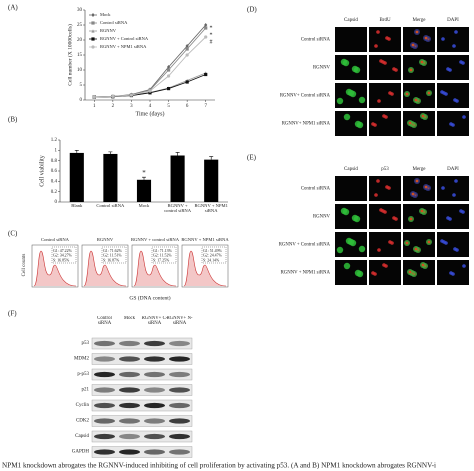 The height and width of the screenshot is (471, 474). I want to click on histogram, so click(55, 268).